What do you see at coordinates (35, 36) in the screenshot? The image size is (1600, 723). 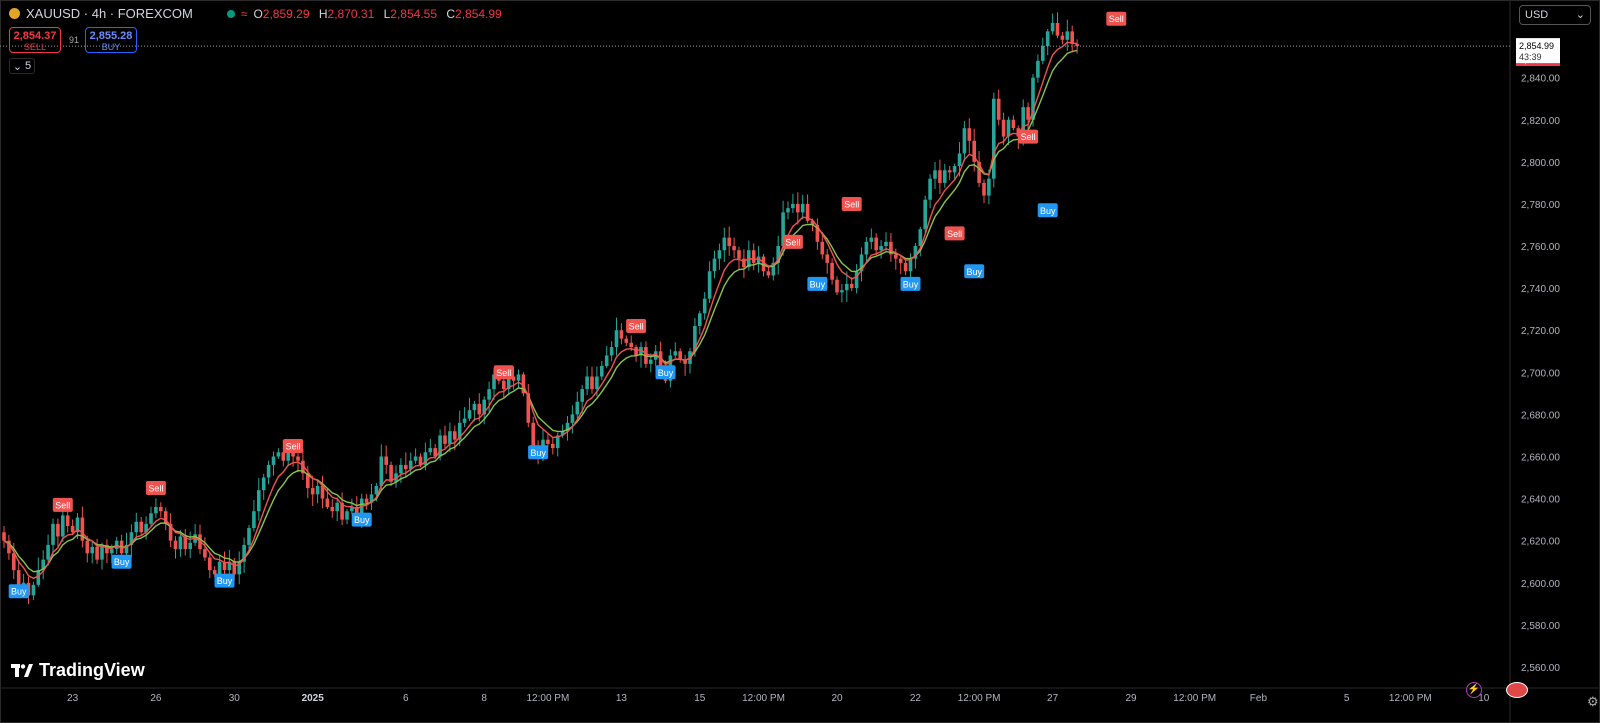 I see `sell-price: 2,854.37` at bounding box center [35, 36].